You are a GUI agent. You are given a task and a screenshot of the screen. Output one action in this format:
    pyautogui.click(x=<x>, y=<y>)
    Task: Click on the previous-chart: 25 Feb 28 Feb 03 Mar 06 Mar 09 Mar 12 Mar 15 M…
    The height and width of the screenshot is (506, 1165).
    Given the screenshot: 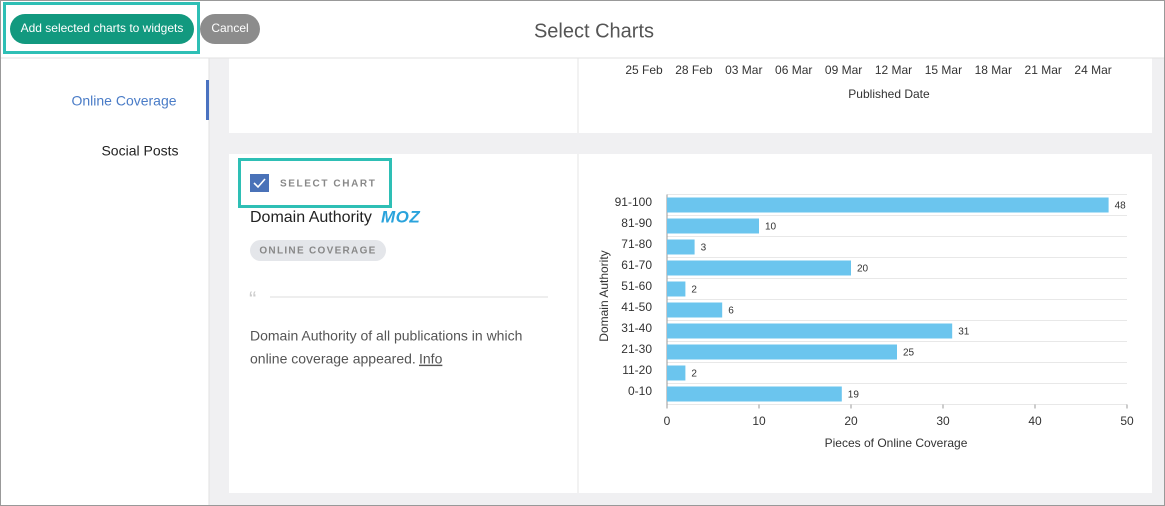 What is the action you would take?
    pyautogui.click(x=868, y=70)
    